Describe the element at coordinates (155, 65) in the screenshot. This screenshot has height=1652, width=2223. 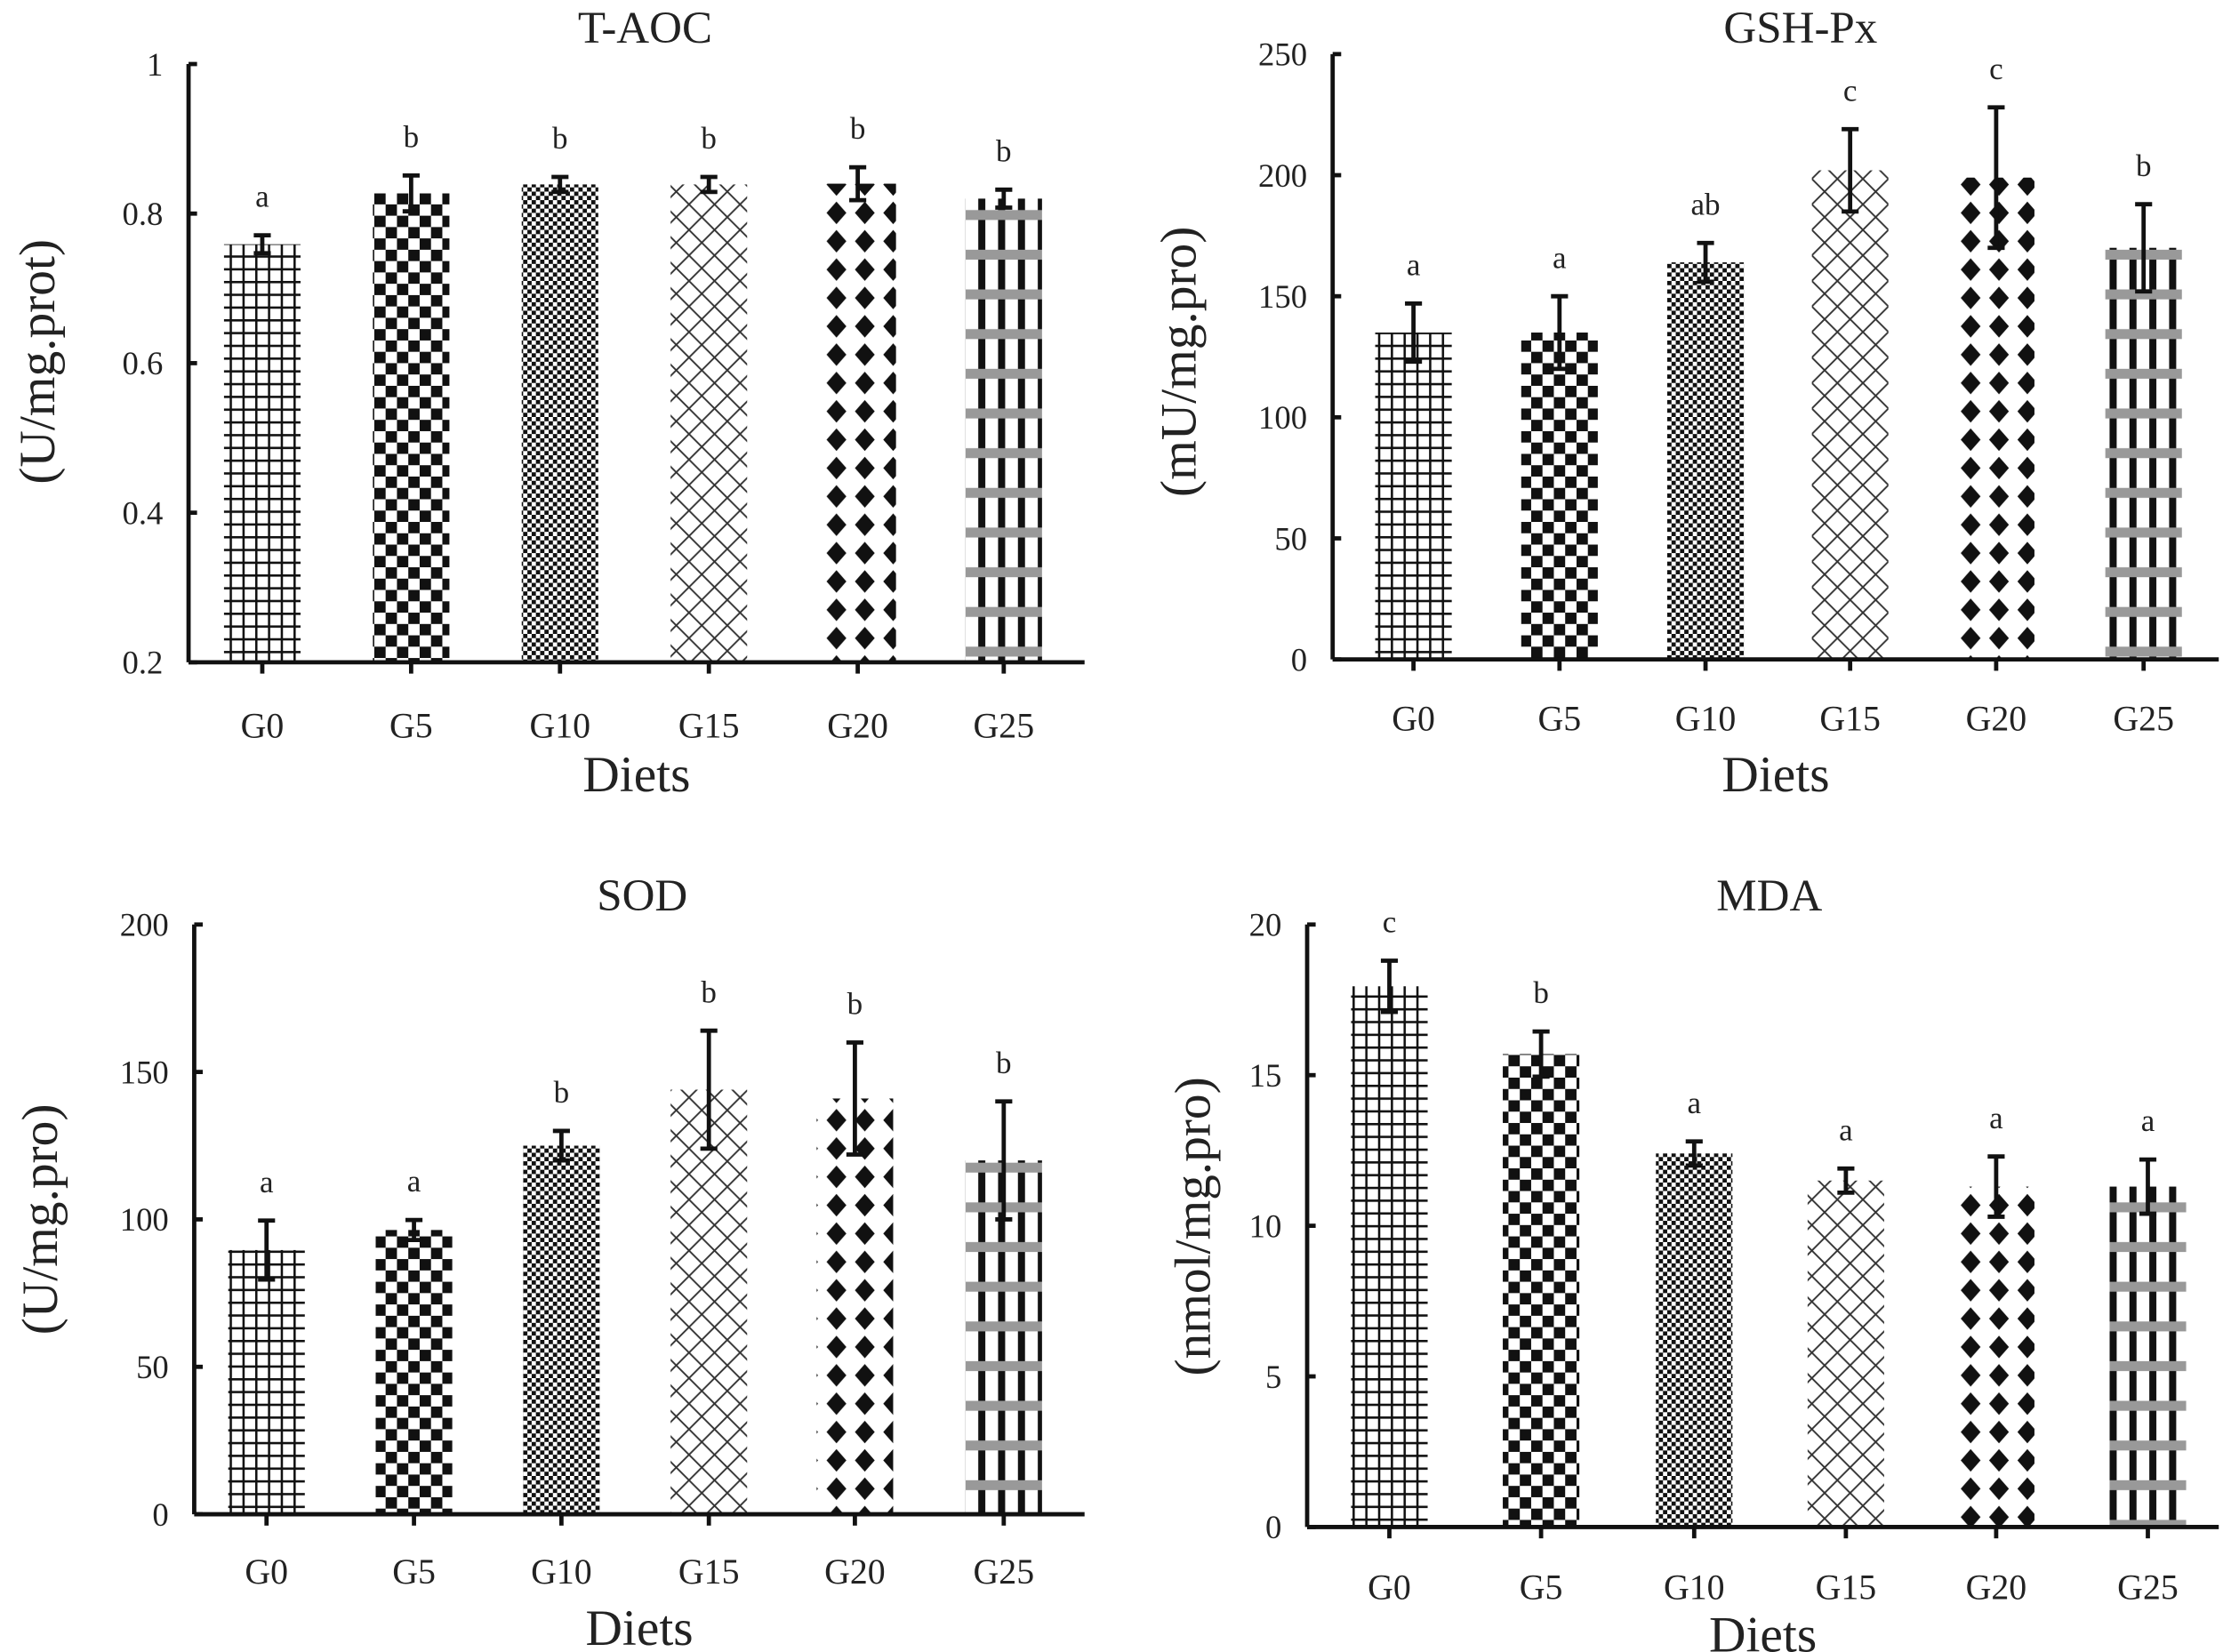
I see `y-tick-label: 1` at that location.